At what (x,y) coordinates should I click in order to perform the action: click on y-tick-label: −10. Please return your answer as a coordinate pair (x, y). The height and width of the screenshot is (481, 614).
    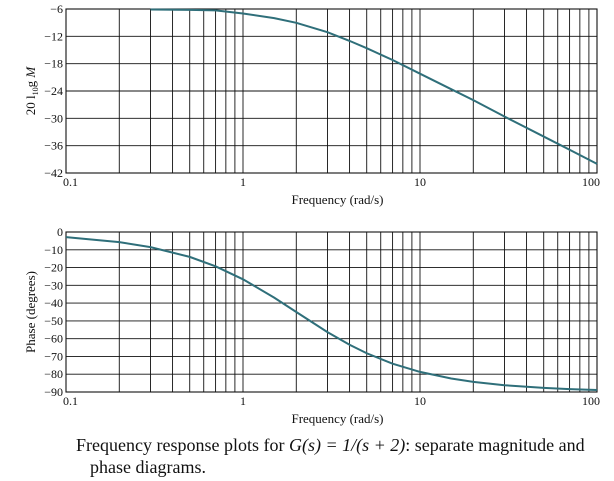
    Looking at the image, I should click on (53, 250).